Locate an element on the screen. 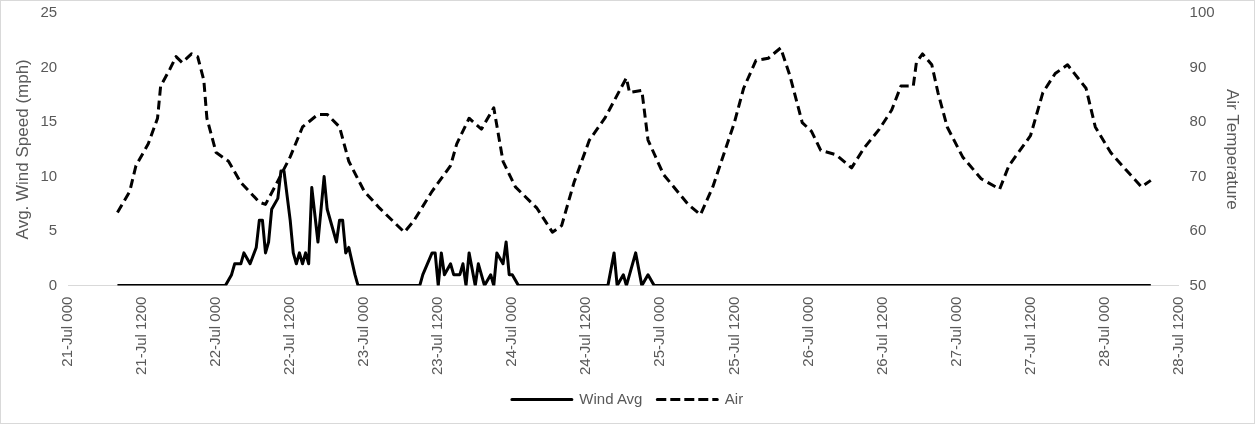 This screenshot has height=424, width=1255. x-tick-label: 28-Jul 1200 is located at coordinates (1177, 336).